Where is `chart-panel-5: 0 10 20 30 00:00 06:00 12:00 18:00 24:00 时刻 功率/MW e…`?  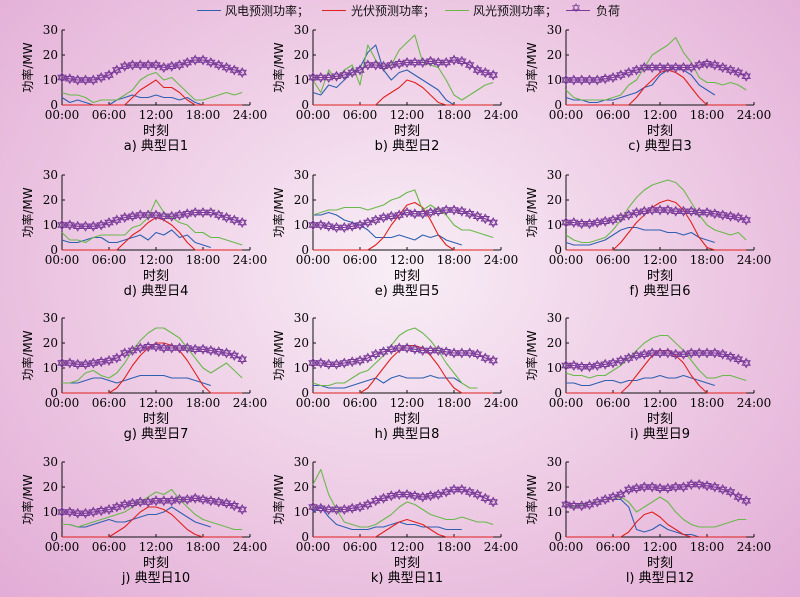 chart-panel-5: 0 10 20 30 00:00 06:00 12:00 18:00 24:00 时刻 功率/MW e… is located at coordinates (394, 233).